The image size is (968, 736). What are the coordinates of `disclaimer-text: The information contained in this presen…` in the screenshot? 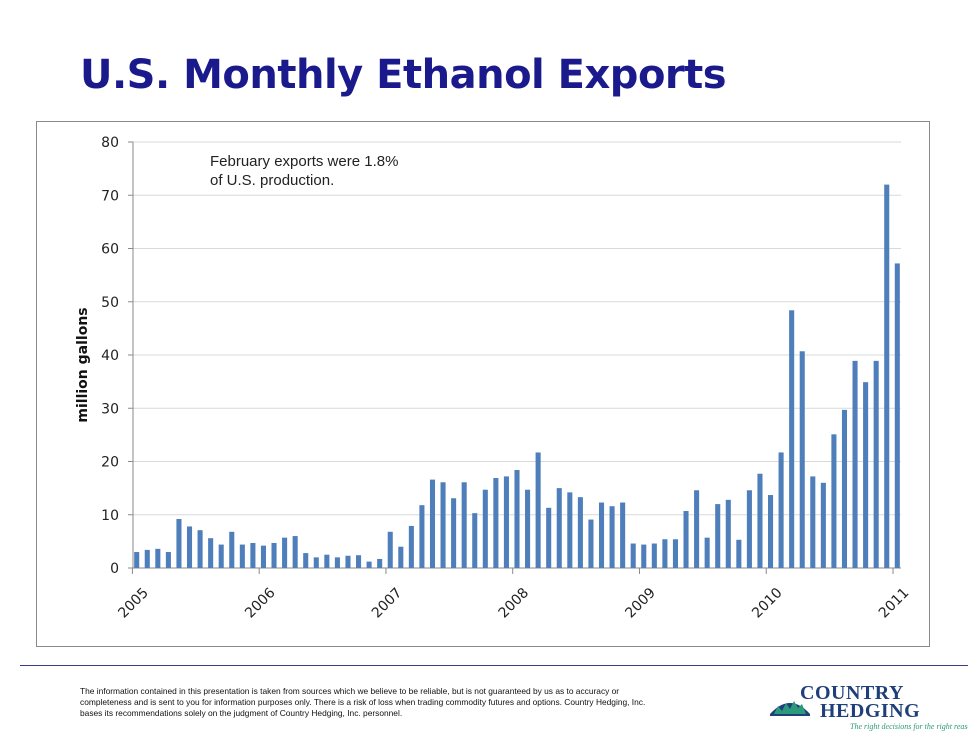 It's located at (363, 702).